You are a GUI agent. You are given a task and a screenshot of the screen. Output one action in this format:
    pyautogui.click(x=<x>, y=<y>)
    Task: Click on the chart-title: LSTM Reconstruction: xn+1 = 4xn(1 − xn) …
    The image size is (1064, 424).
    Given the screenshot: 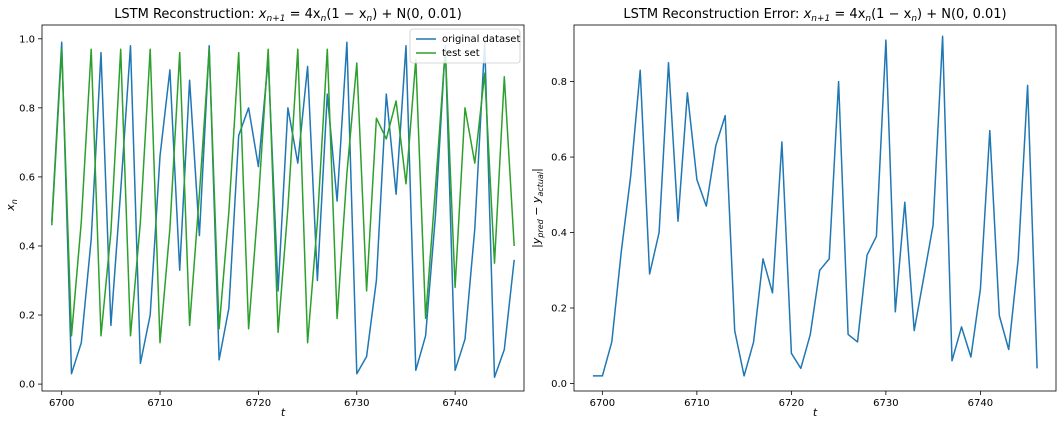 What is the action you would take?
    pyautogui.click(x=288, y=15)
    